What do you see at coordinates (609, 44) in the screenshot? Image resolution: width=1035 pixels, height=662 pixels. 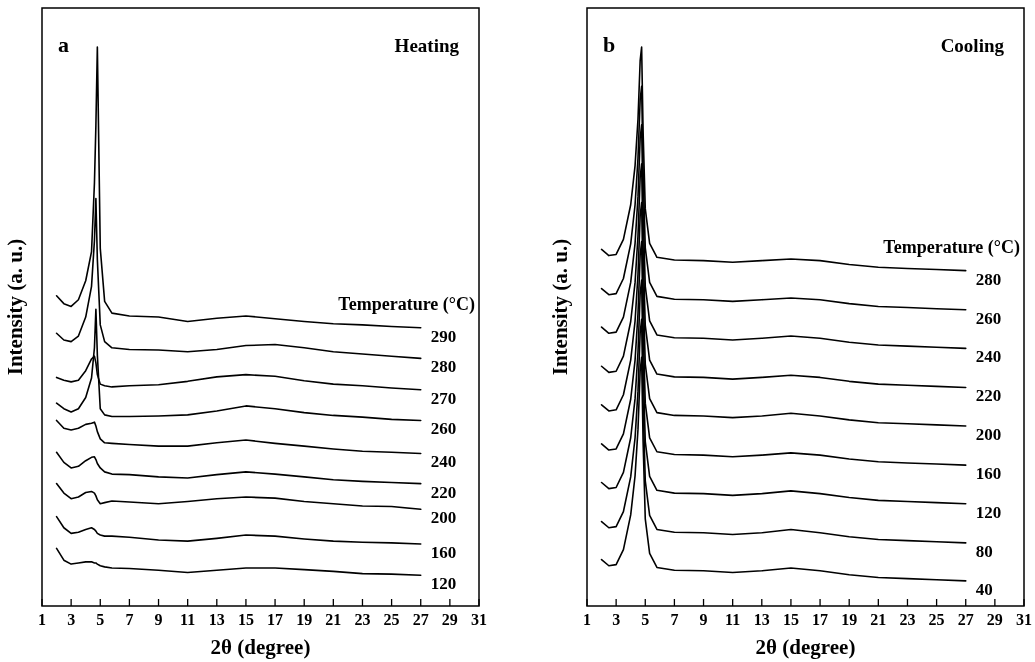 I see `annotation: b` at bounding box center [609, 44].